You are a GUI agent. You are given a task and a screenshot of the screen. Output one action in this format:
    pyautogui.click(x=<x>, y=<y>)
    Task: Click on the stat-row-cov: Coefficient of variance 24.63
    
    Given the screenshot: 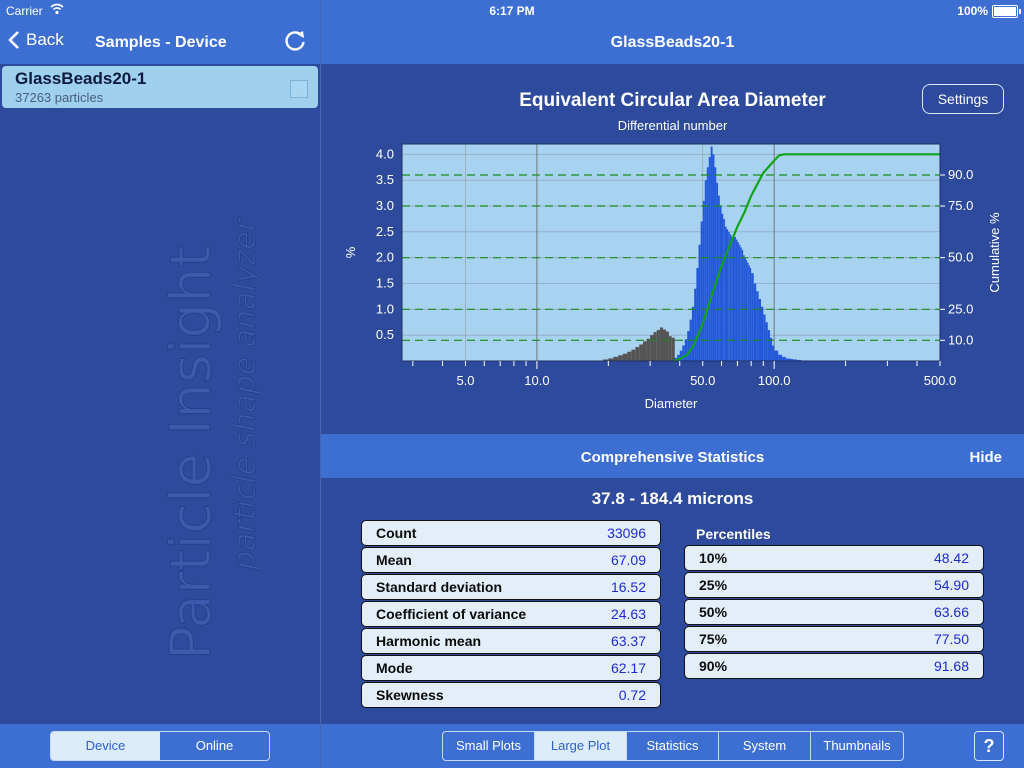 What is the action you would take?
    pyautogui.click(x=511, y=614)
    